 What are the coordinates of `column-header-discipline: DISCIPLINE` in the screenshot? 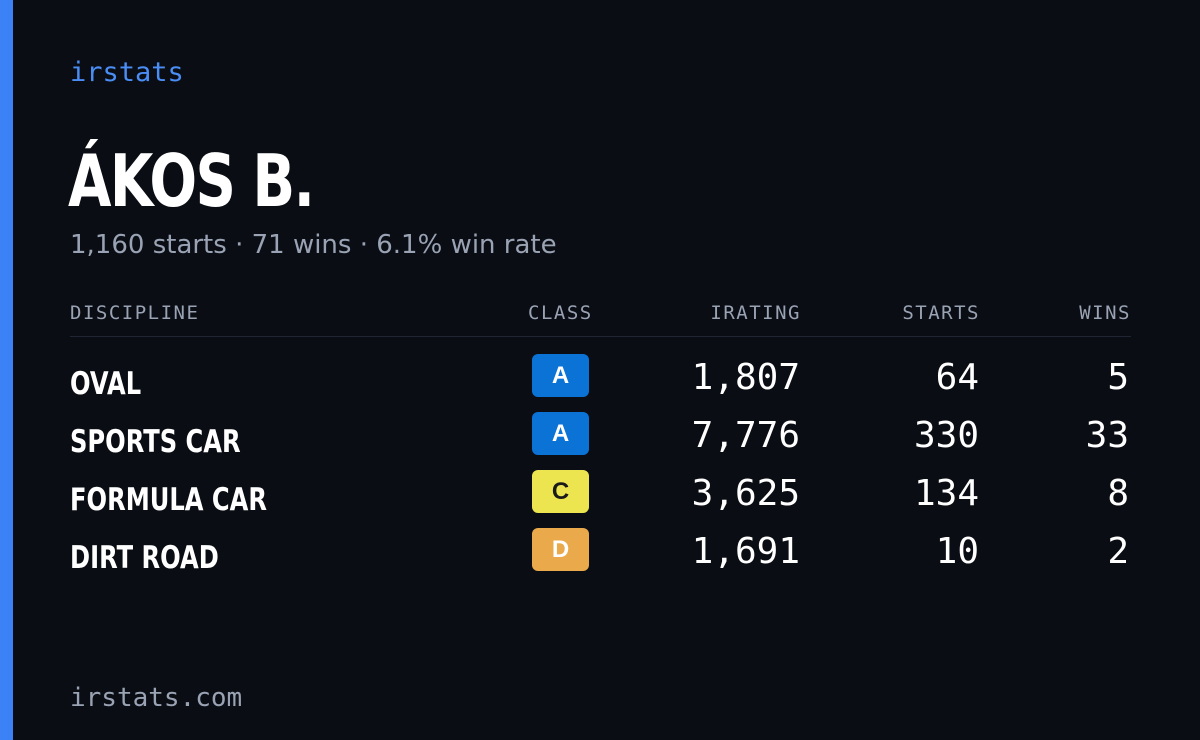 It's located at (135, 313).